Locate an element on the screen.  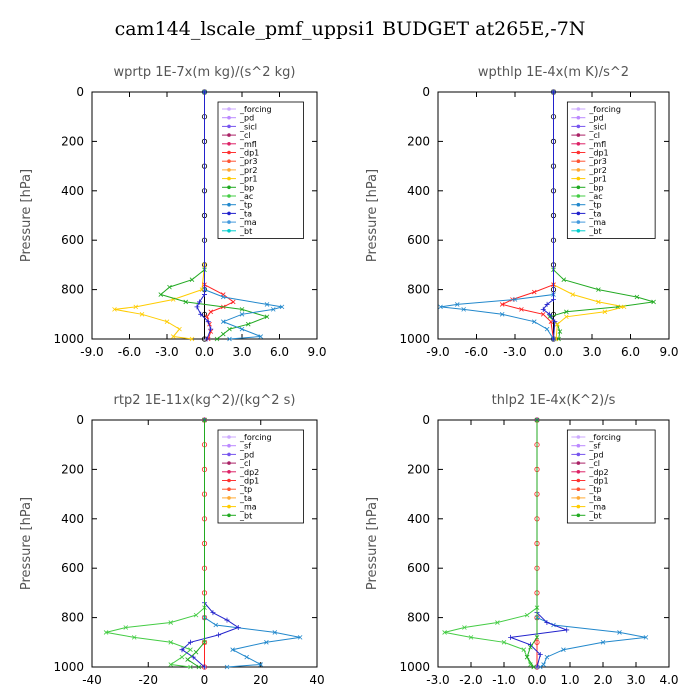
legend-label: _bp is located at coordinates (595, 187).